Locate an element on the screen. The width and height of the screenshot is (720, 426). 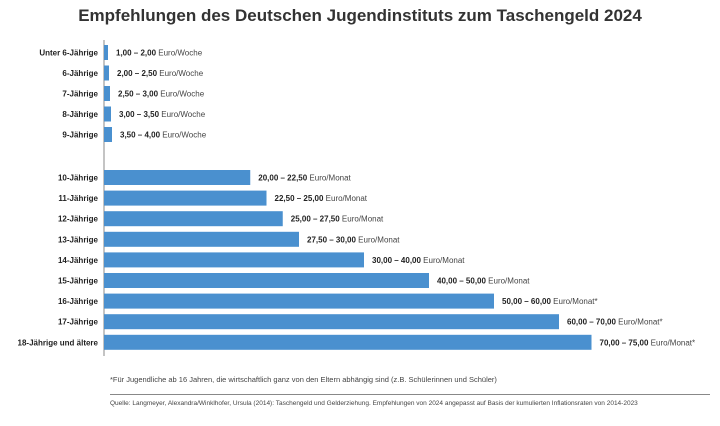
data-label-value: 22,50 – 25,00 is located at coordinates (299, 198).